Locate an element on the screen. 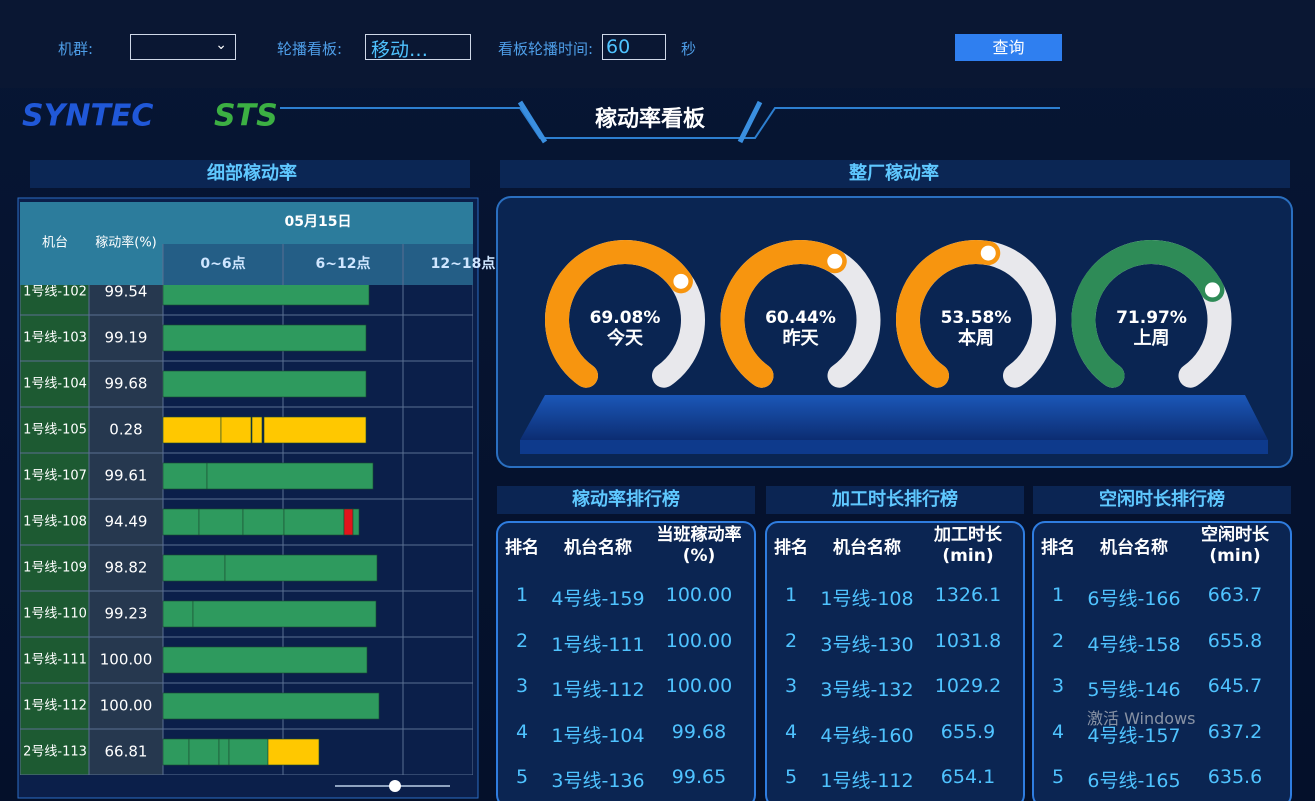  col-header: 机台 is located at coordinates (55, 243).